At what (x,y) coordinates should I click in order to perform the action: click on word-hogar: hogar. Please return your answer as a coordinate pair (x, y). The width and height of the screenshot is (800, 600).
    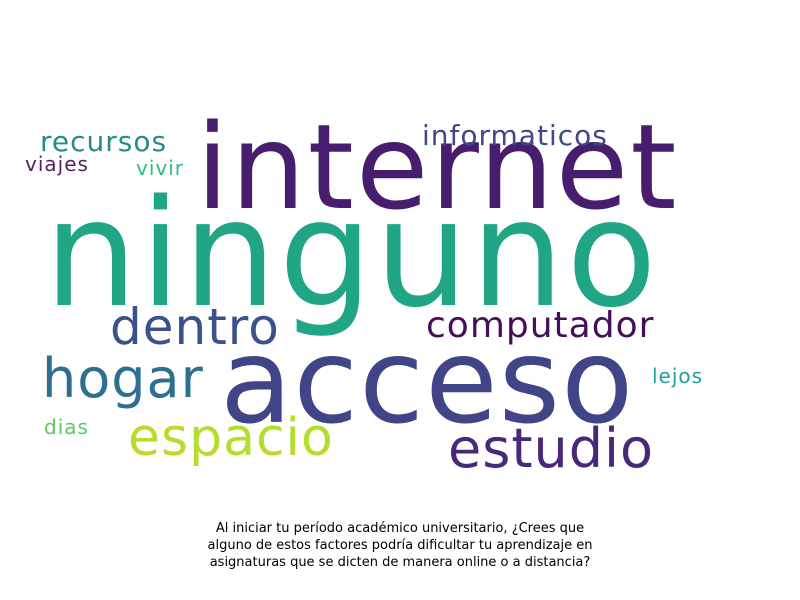
    Looking at the image, I should click on (123, 378).